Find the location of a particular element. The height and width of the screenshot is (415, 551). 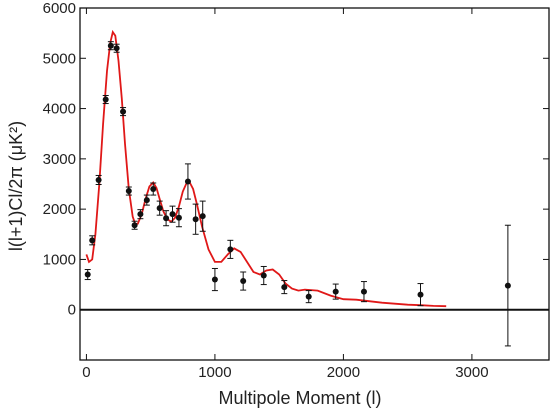

x-axis-label: Multipole Moment (l) is located at coordinates (299, 398).